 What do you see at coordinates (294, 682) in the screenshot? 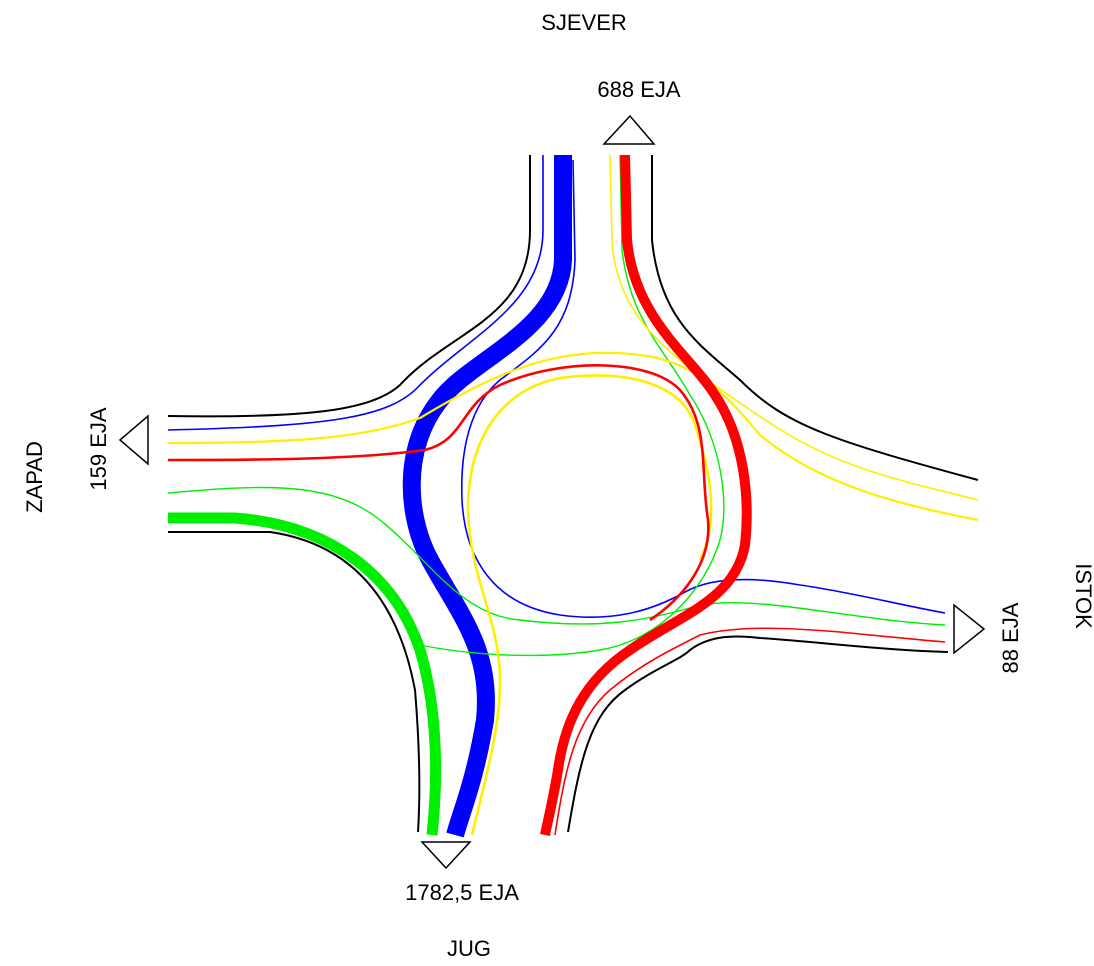
I see `road-edge-sw` at bounding box center [294, 682].